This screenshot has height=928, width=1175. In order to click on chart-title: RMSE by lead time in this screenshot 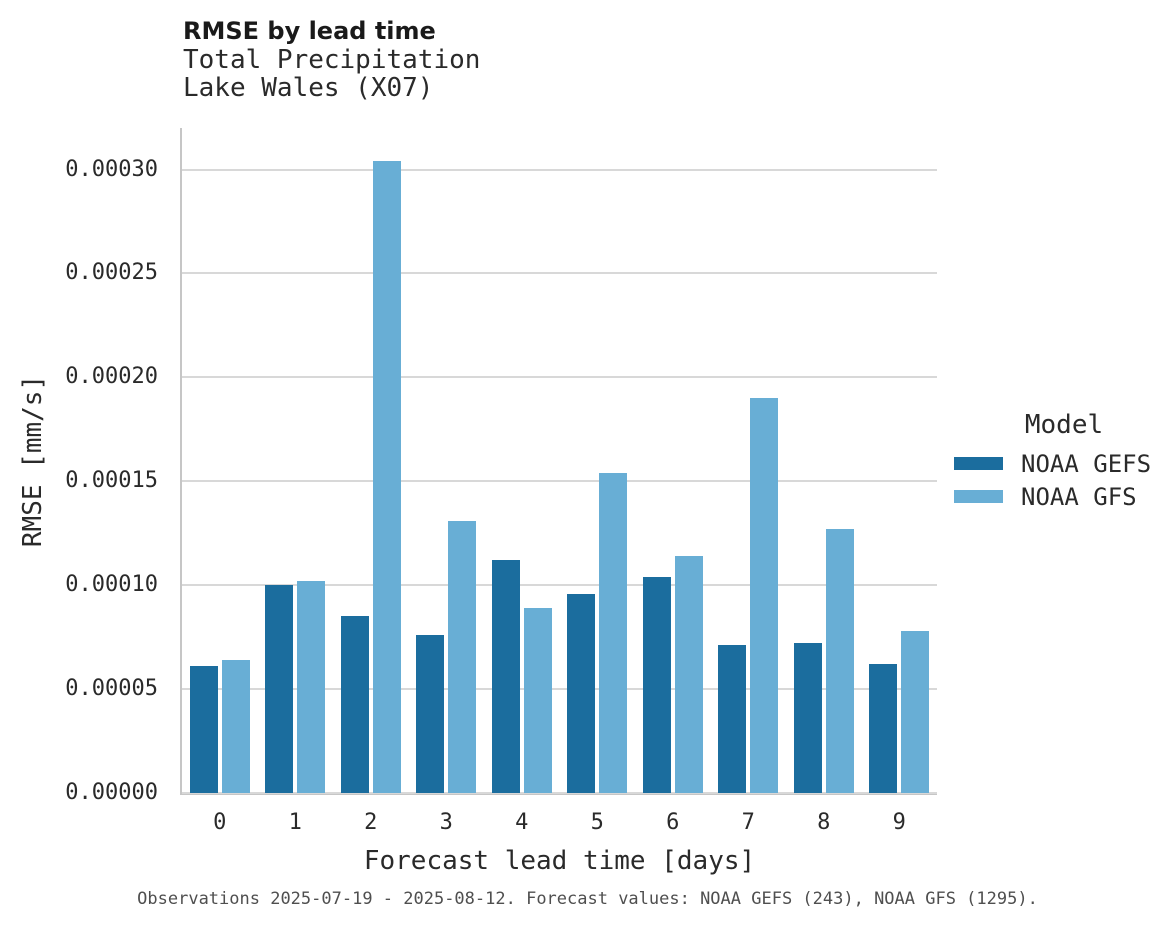, I will do `click(309, 31)`.